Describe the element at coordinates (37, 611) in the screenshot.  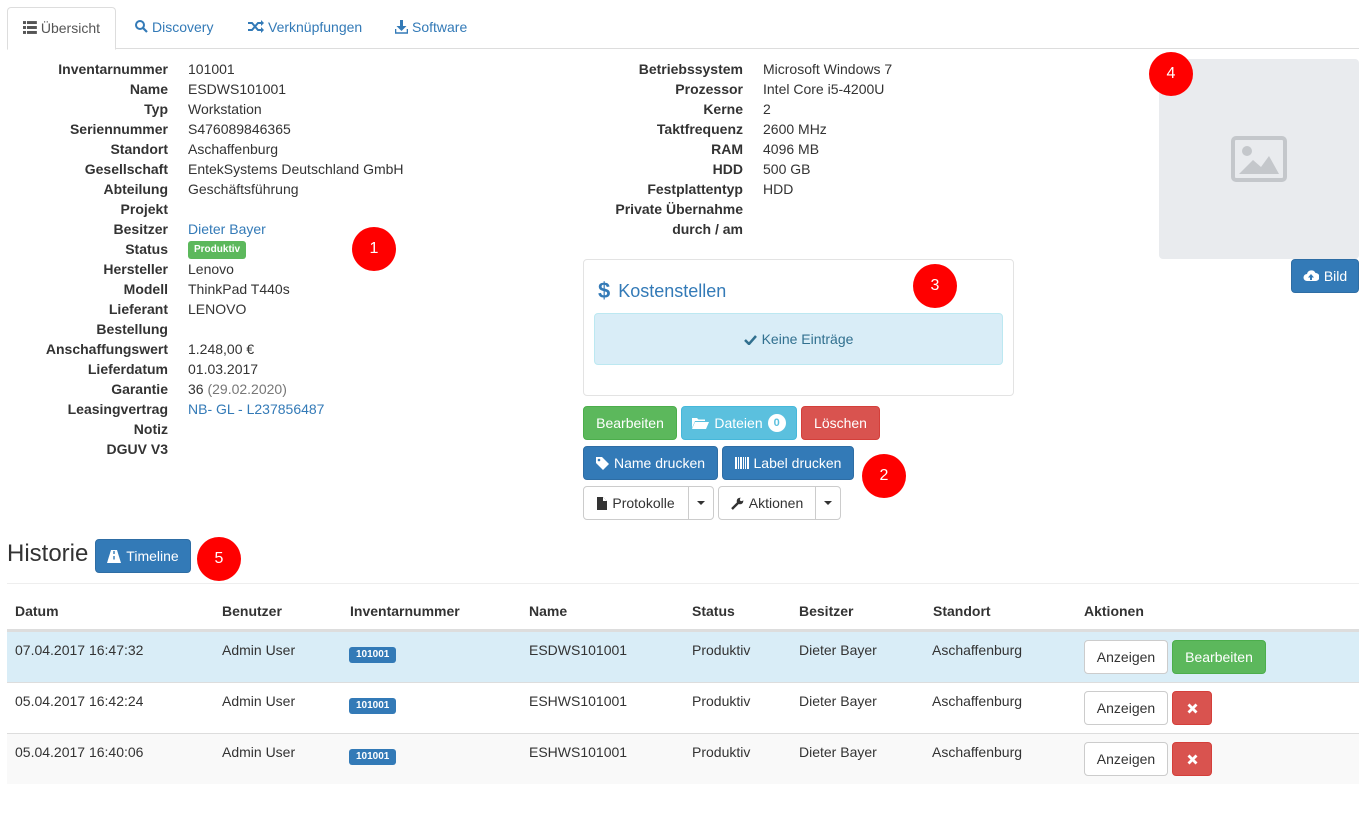
I see `col-datum: Datum` at that location.